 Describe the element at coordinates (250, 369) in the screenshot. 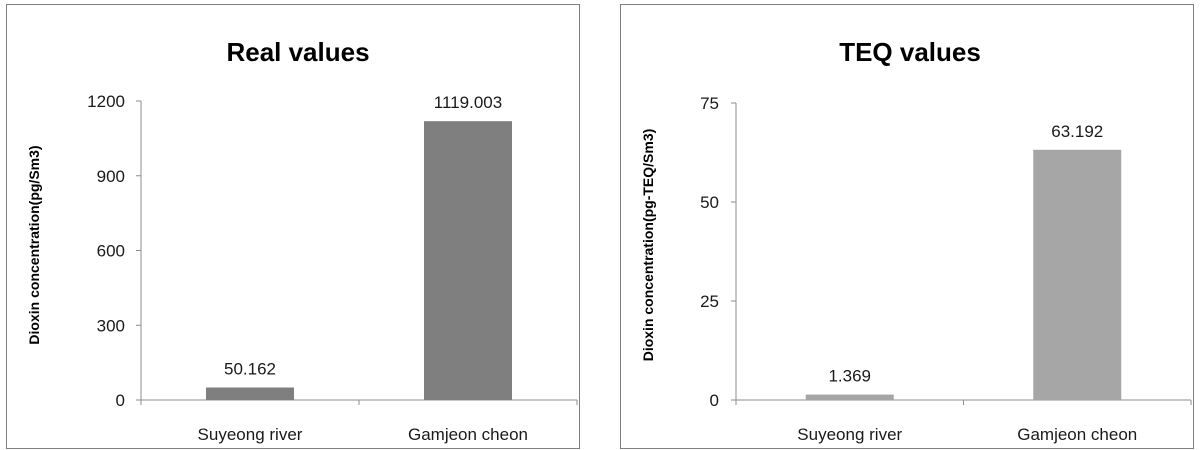

I see `data-label: 50.162` at that location.